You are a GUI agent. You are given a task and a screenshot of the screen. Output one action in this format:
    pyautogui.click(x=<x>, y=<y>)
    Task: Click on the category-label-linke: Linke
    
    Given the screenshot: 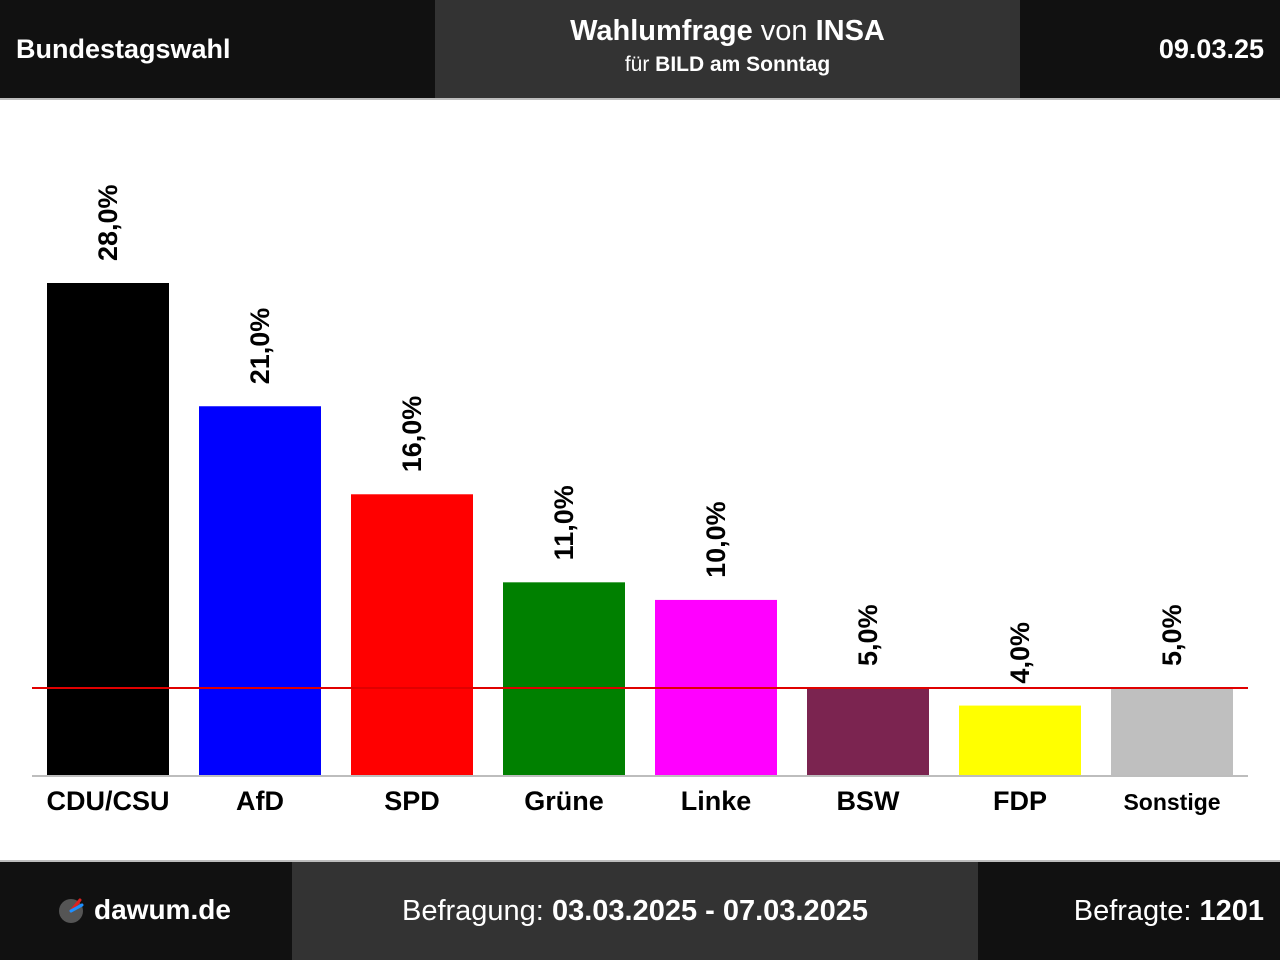 What is the action you would take?
    pyautogui.click(x=716, y=801)
    